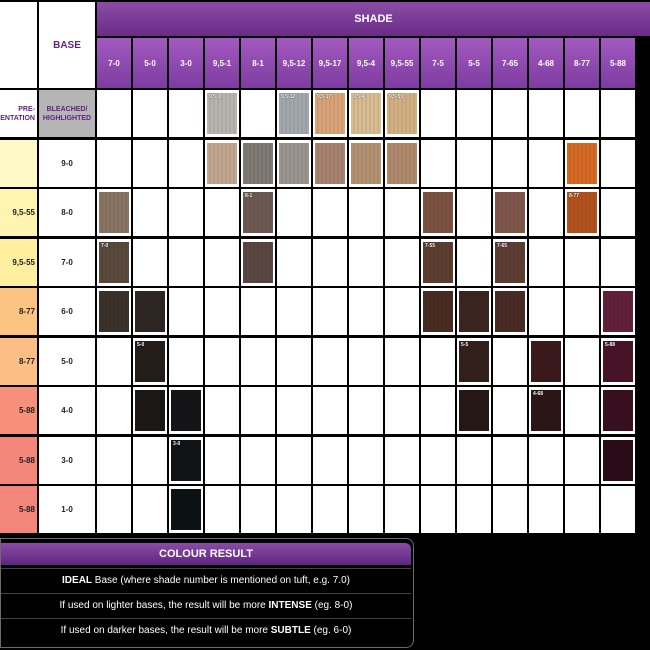 The image size is (650, 650). Describe the element at coordinates (18, 163) in the screenshot. I see `pre-pigment-value` at that location.